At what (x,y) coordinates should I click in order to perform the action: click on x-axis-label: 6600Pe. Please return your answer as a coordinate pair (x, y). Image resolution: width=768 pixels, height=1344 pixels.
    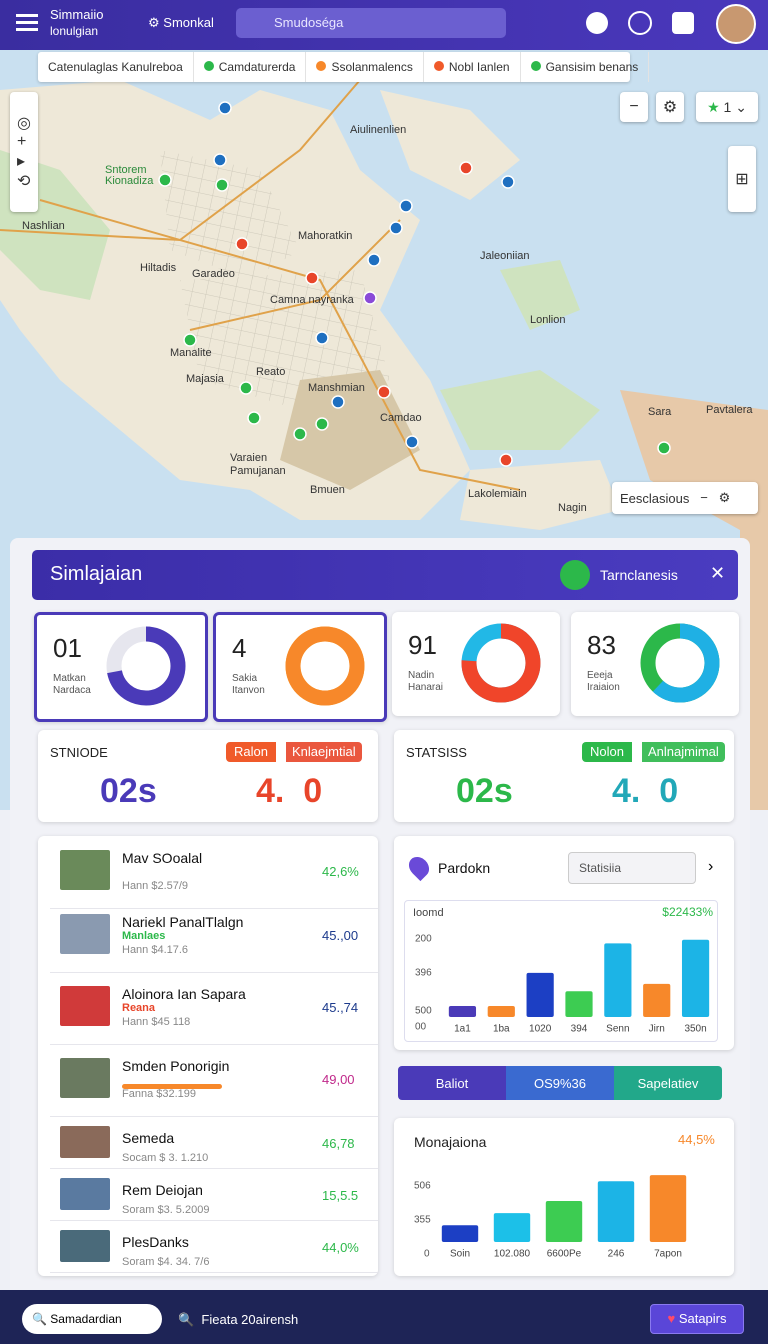
    Looking at the image, I should click on (564, 1254).